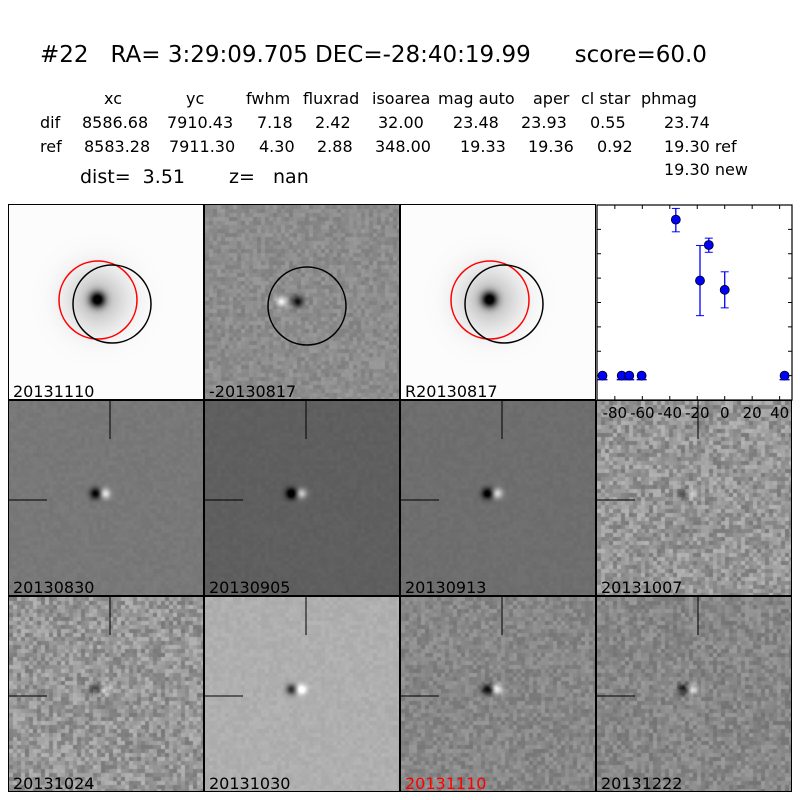 This screenshot has width=800, height=800. What do you see at coordinates (615, 146) in the screenshot?
I see `table-cell: 0.92` at bounding box center [615, 146].